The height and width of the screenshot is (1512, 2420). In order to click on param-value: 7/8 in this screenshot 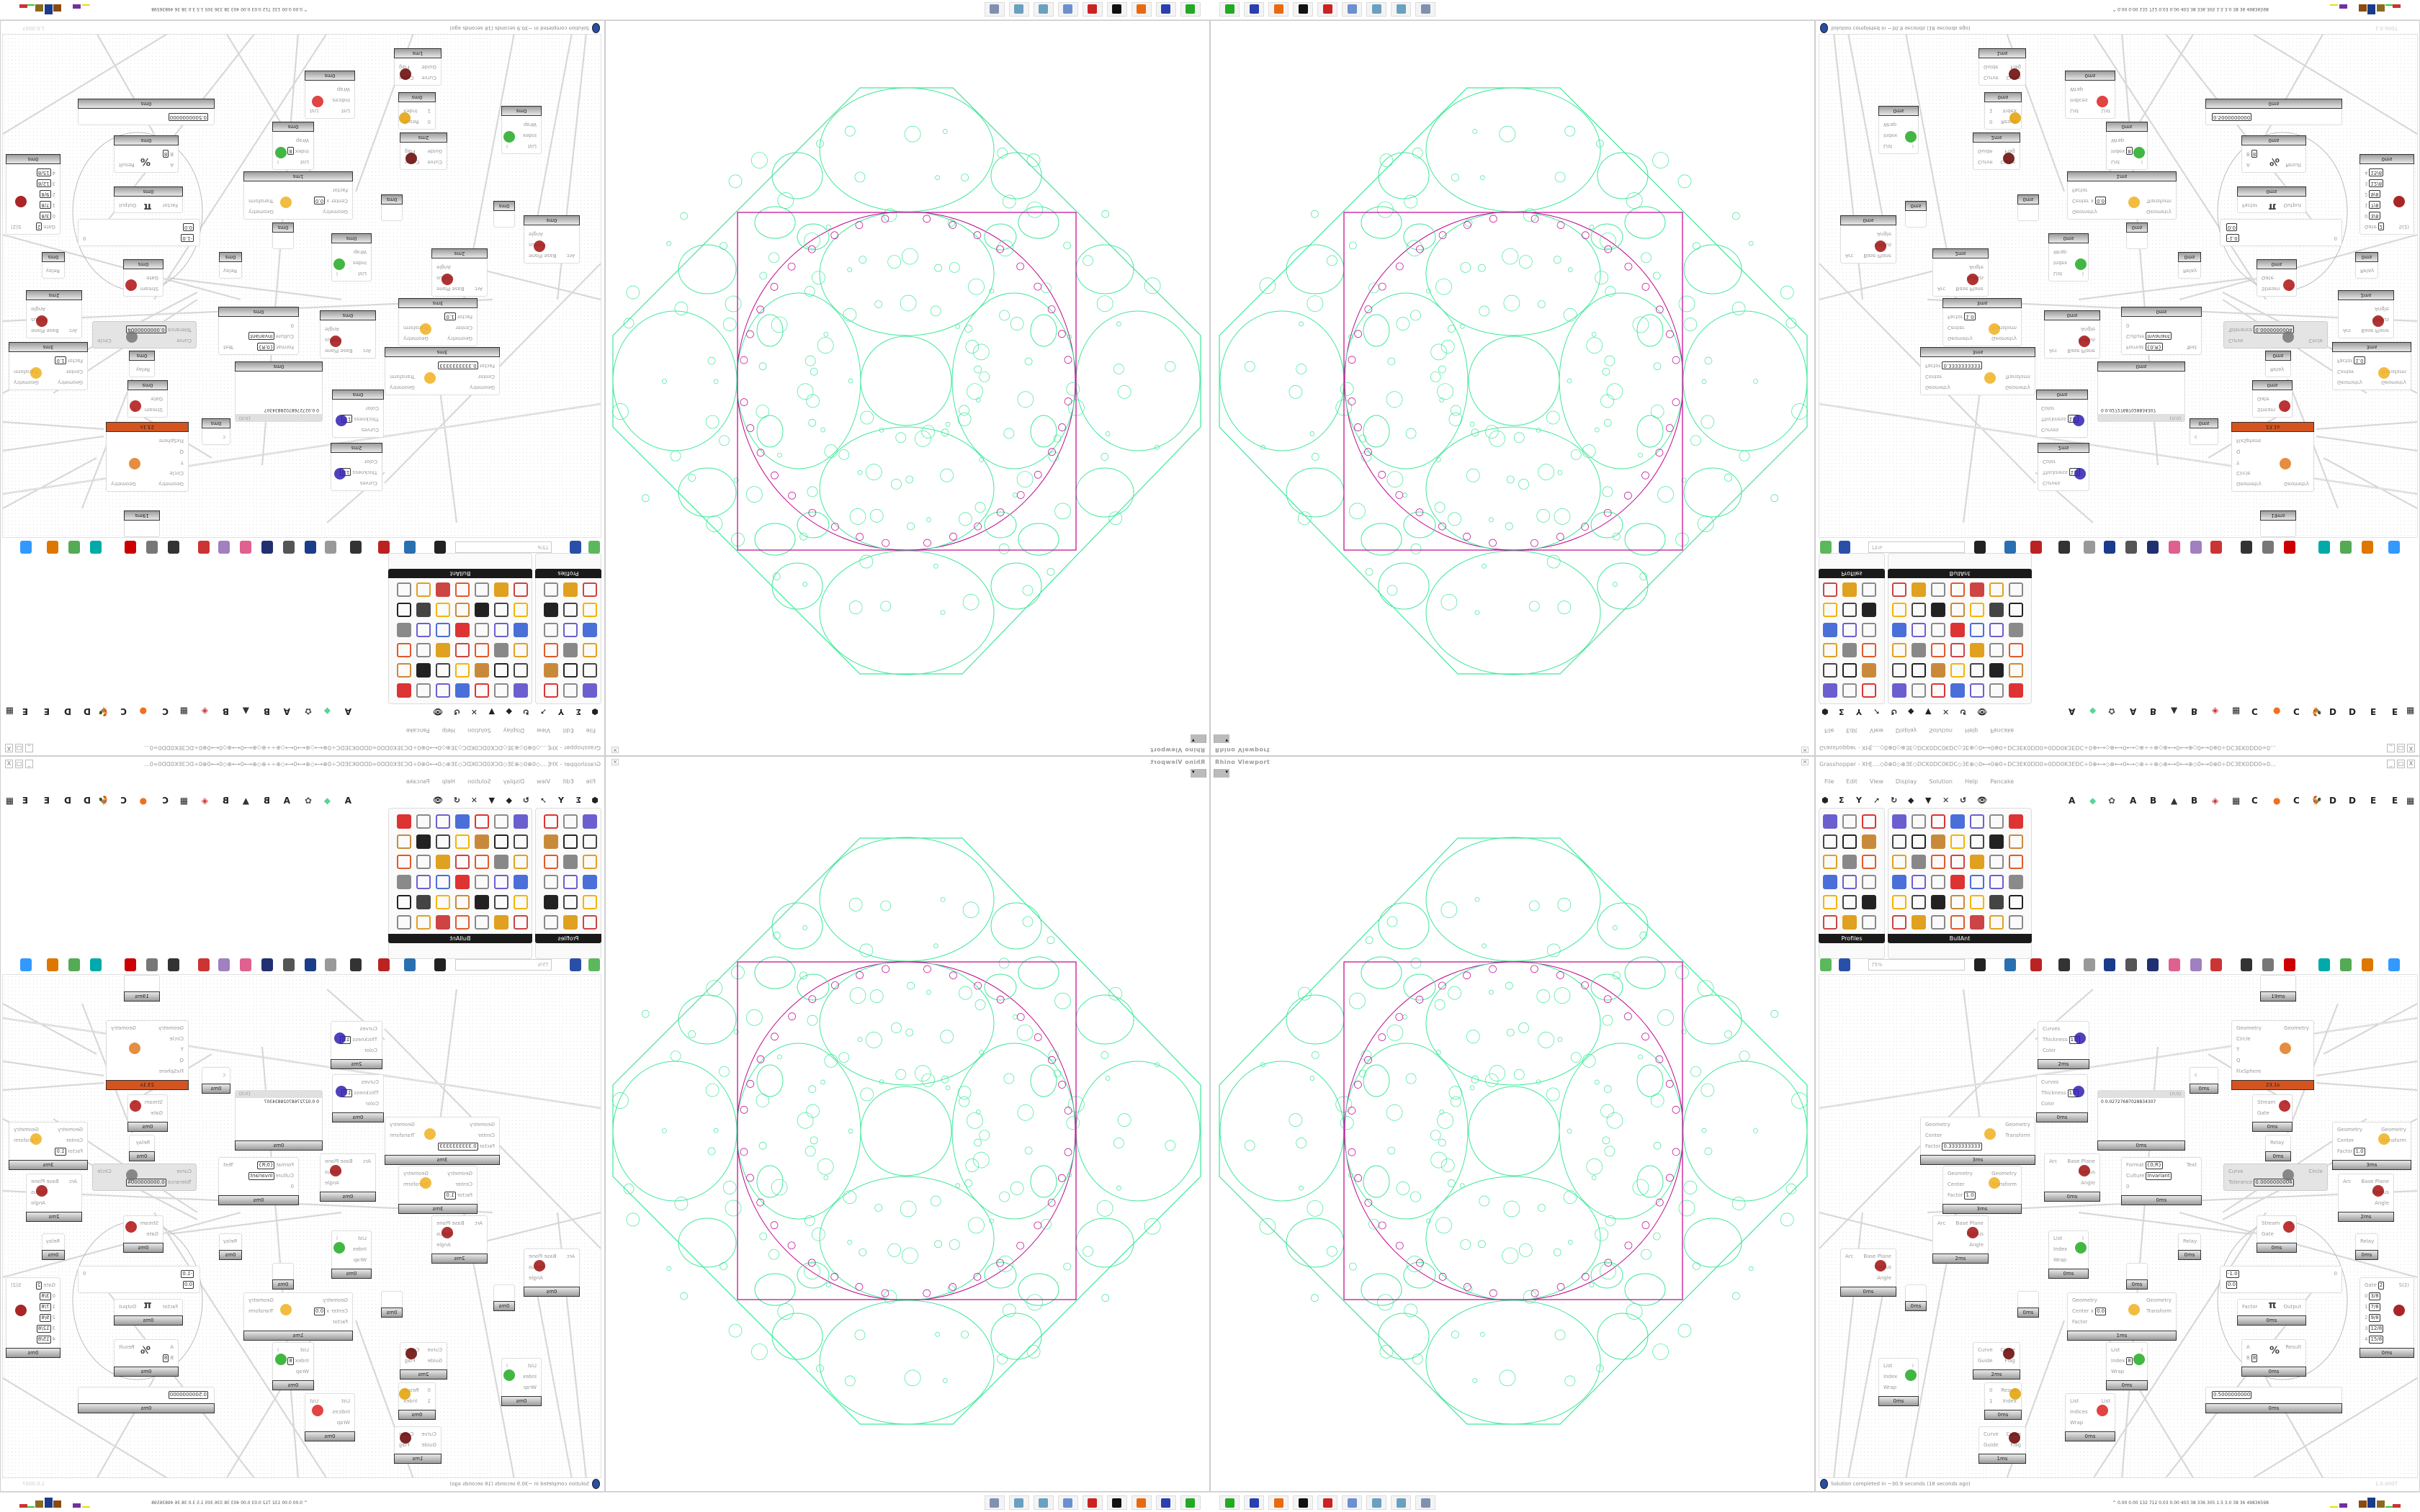, I will do `click(2374, 205)`.